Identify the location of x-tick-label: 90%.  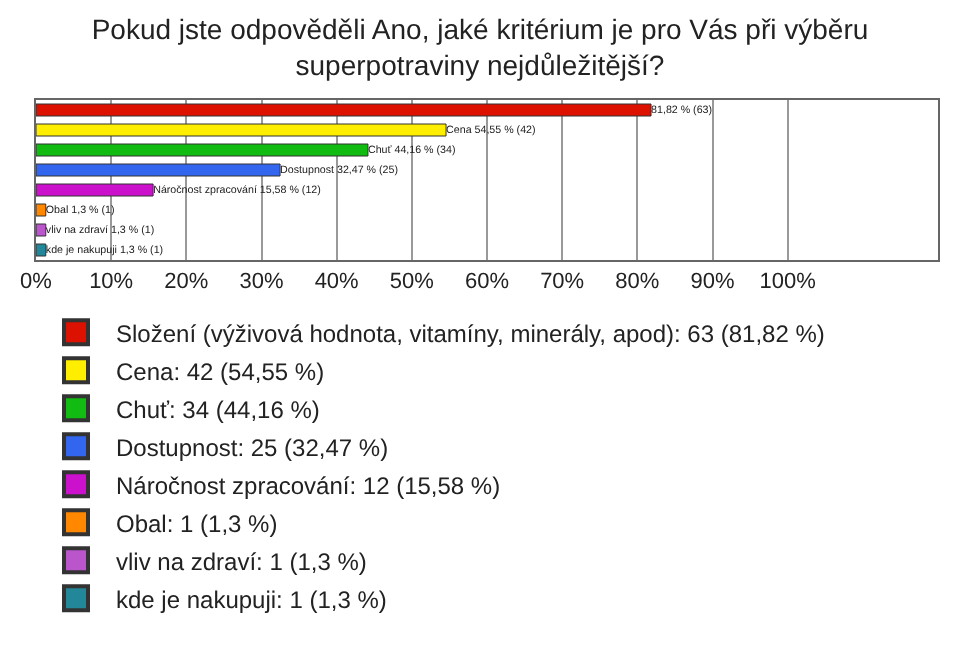
(712, 282).